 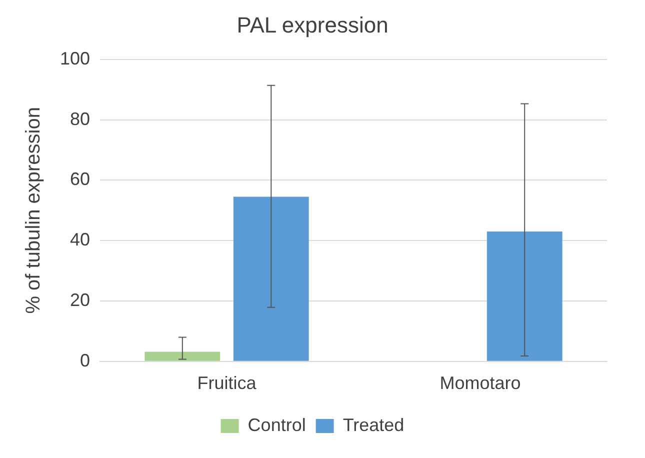 What do you see at coordinates (227, 383) in the screenshot?
I see `x-tick-label: Fruitica` at bounding box center [227, 383].